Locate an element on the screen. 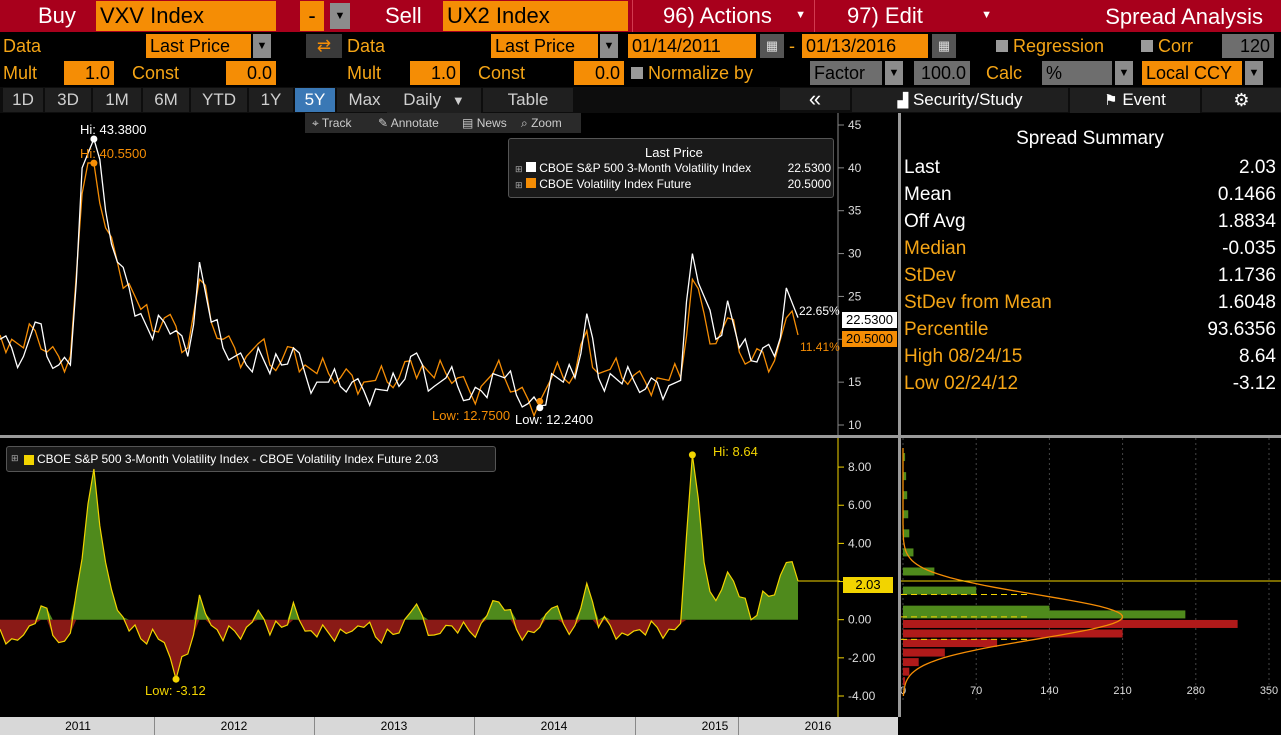 This screenshot has height=735, width=1281. tab-period-3d: 3D is located at coordinates (68, 100).